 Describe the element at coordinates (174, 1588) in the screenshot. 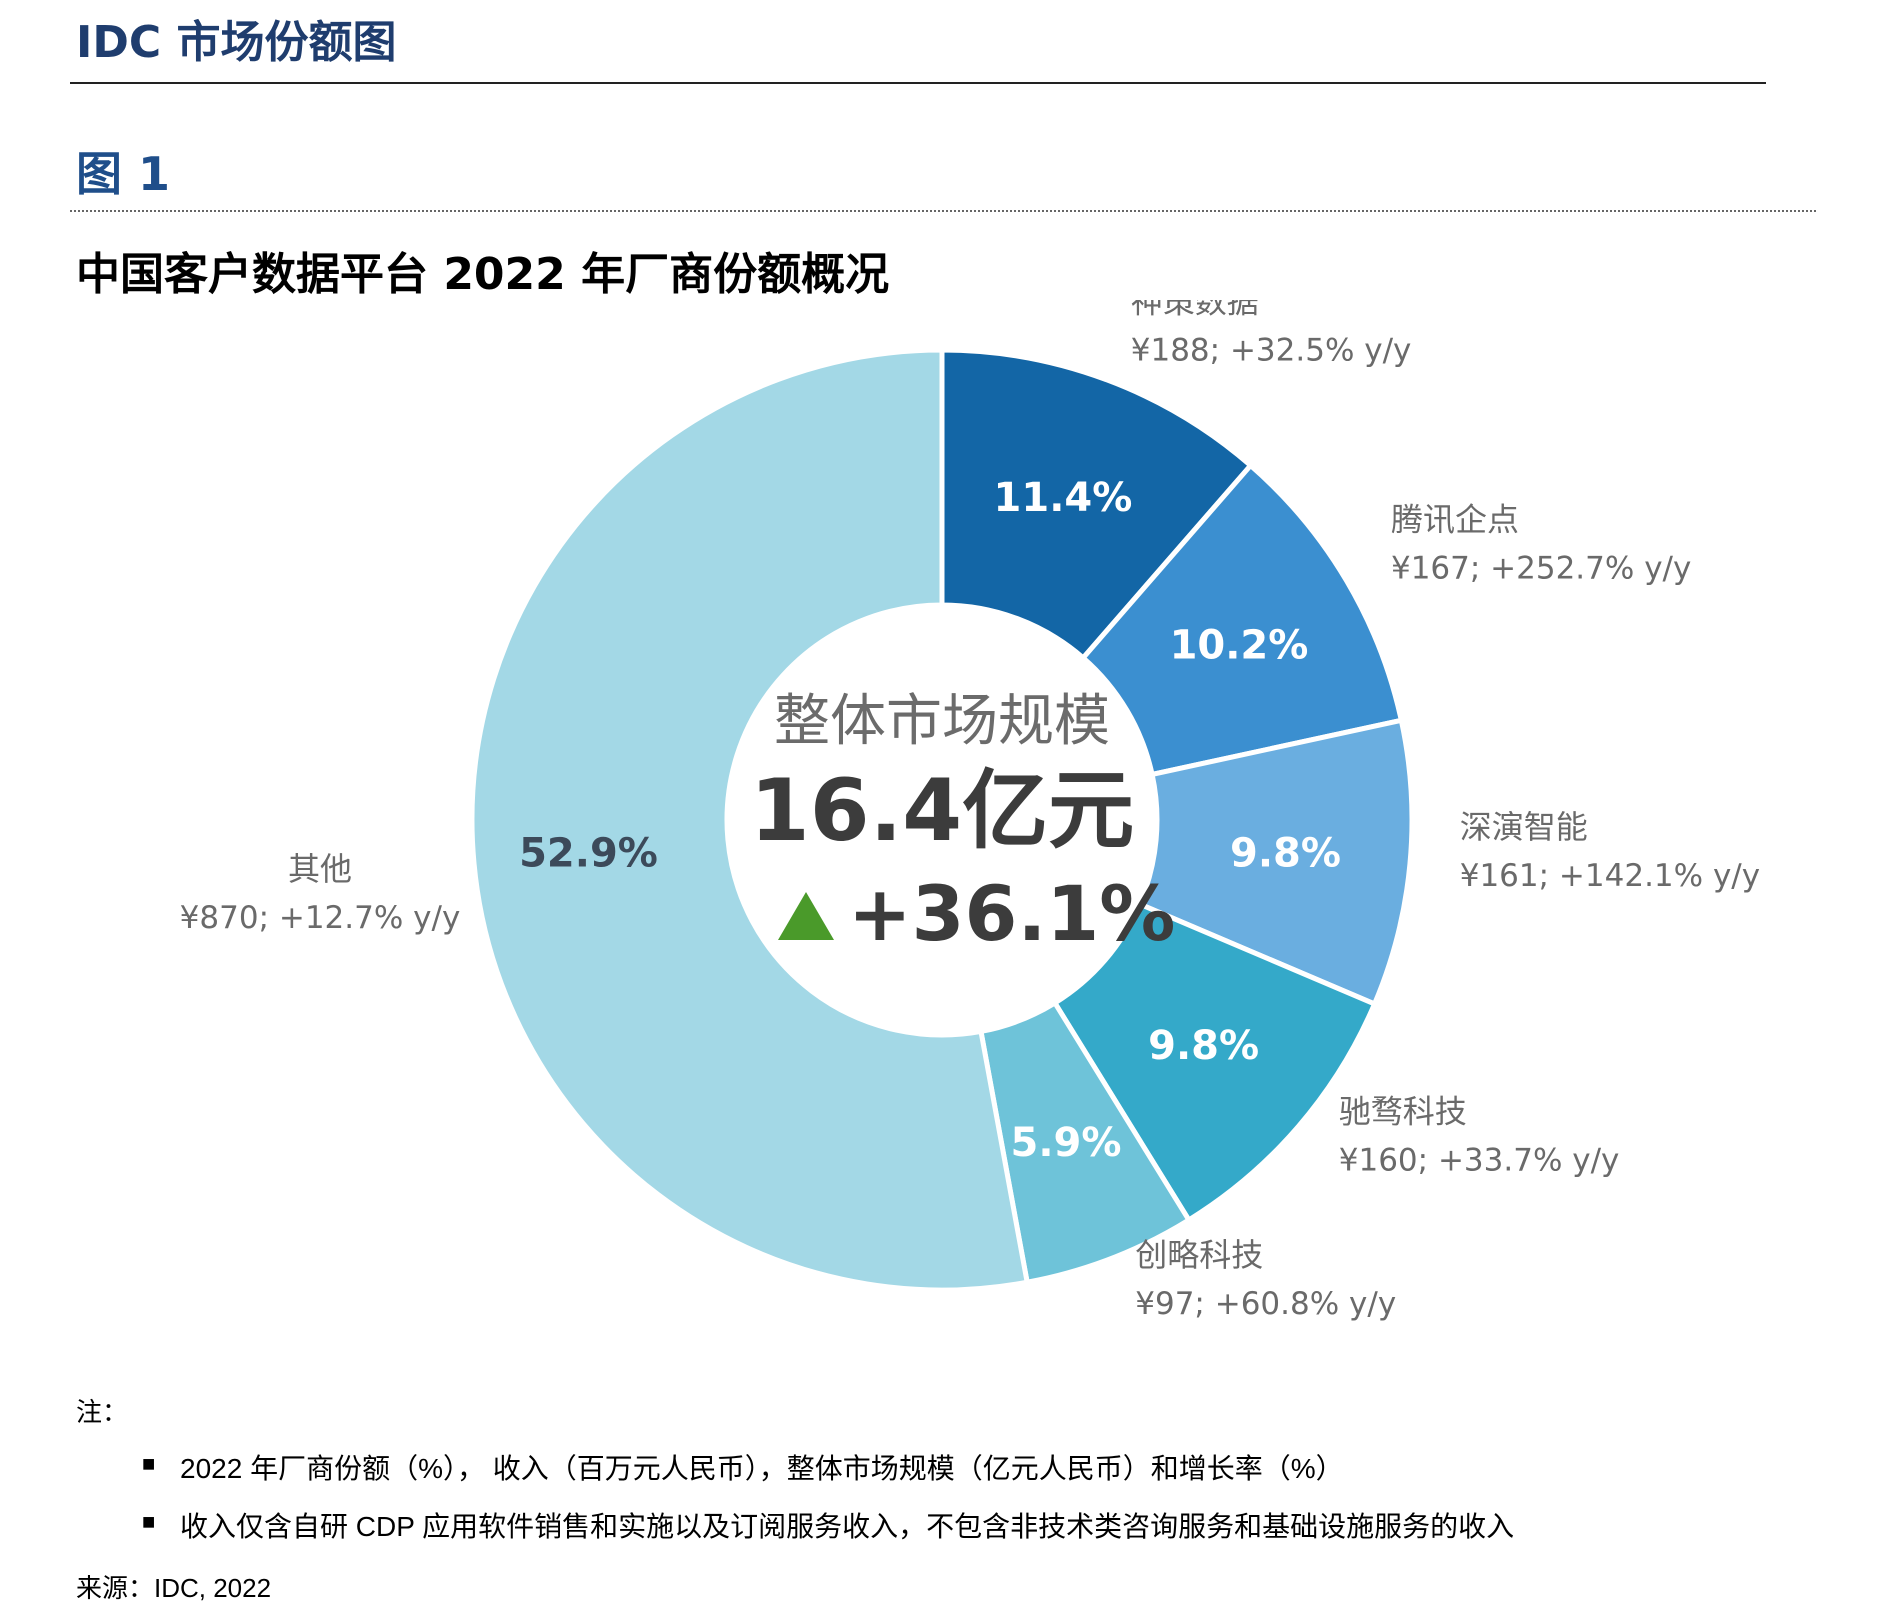

I see `source: 来源：IDC, 2022` at that location.